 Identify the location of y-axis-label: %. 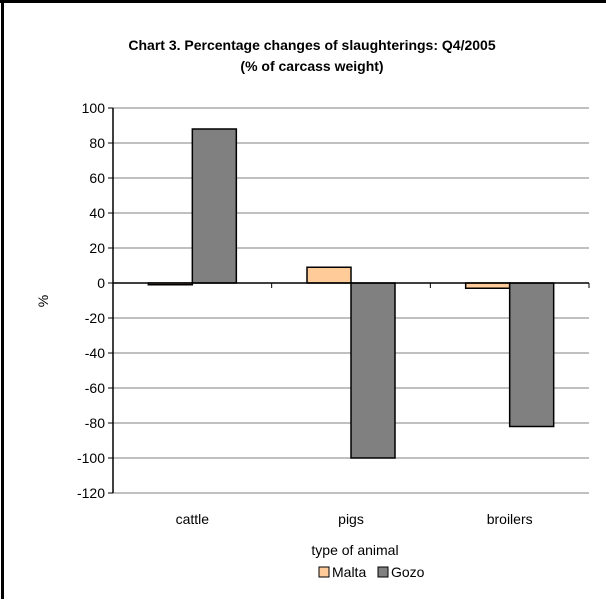
(43, 301).